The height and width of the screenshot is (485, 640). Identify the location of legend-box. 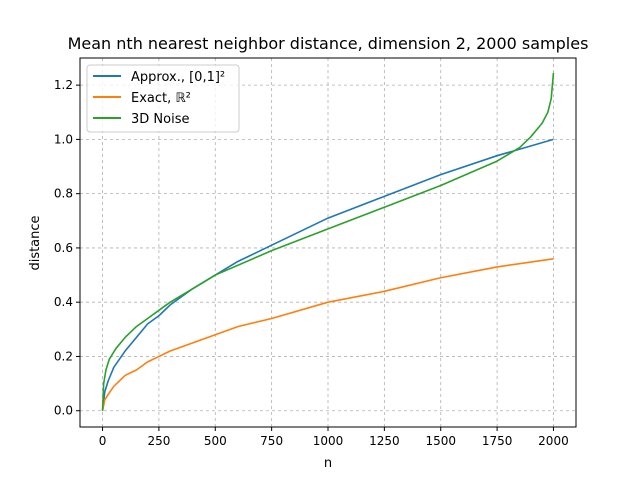
(163, 98).